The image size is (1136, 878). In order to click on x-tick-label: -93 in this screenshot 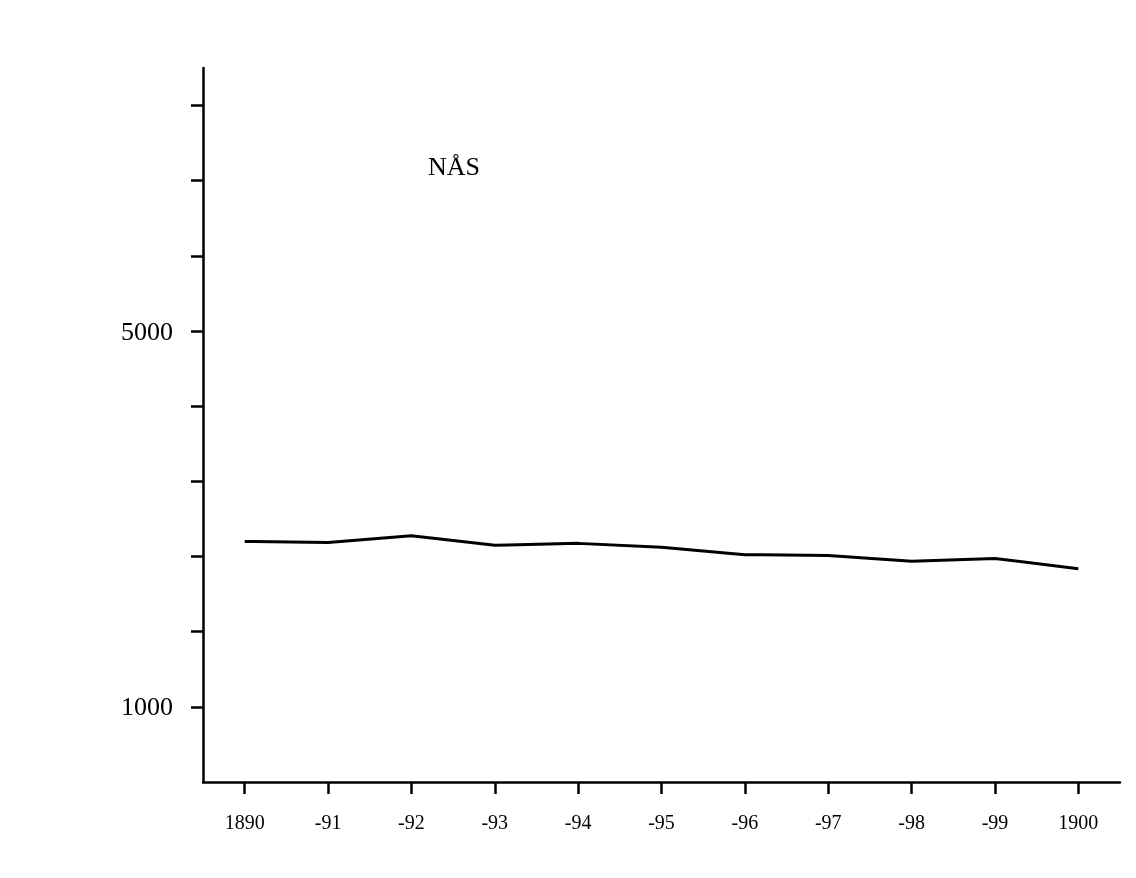, I will do `click(495, 822)`.